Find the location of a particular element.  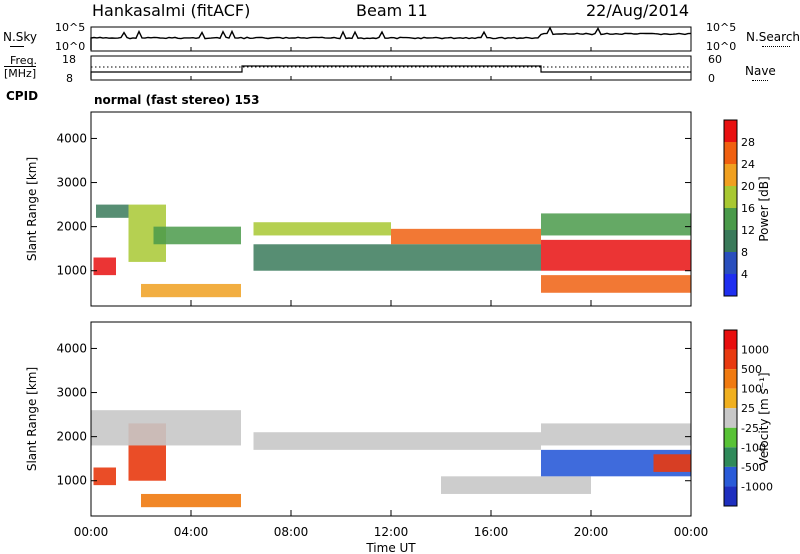

power-ylabel: Slant Range [km] is located at coordinates (32, 209).